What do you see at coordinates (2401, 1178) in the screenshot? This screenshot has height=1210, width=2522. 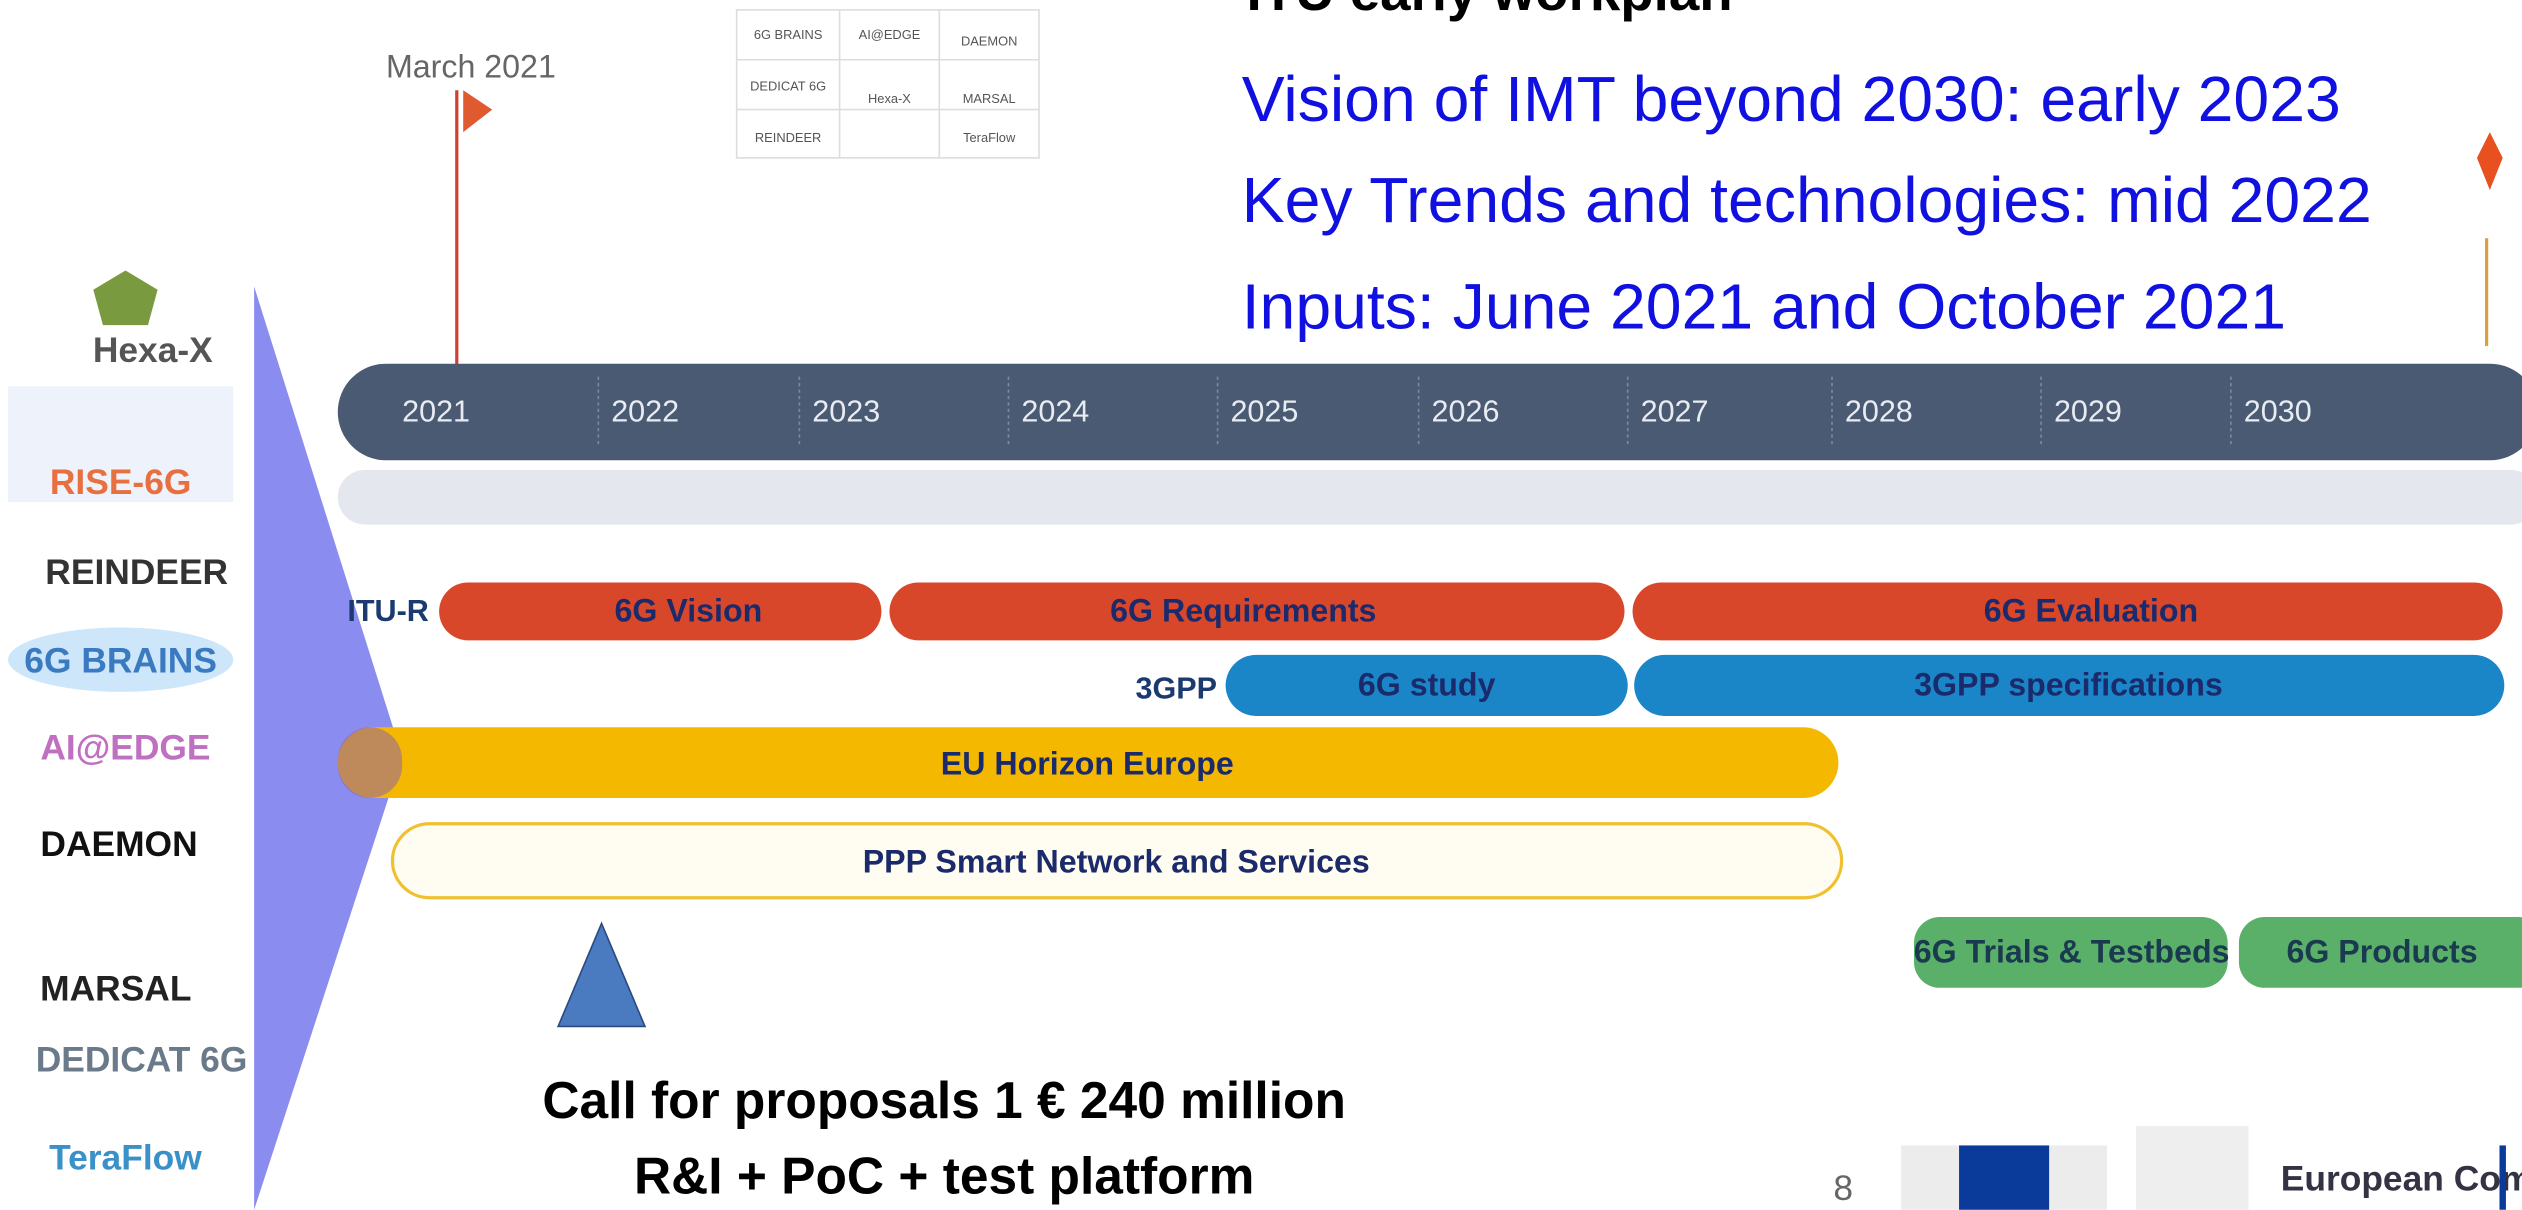 I see `footer-text: European Commission` at bounding box center [2401, 1178].